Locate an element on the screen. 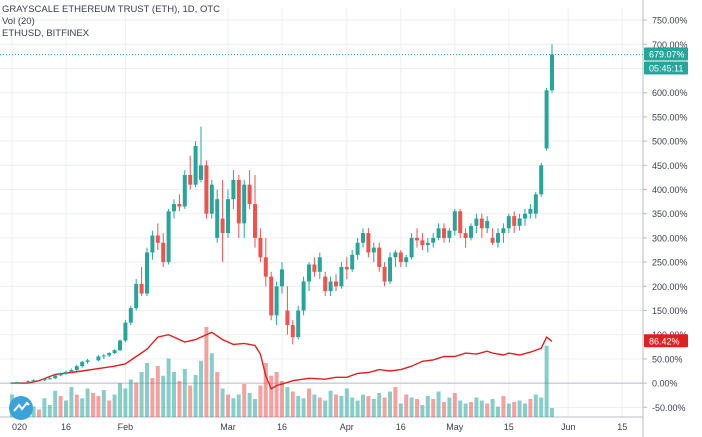 Image resolution: width=702 pixels, height=437 pixels. y-tick-label: 300.00% is located at coordinates (670, 238).